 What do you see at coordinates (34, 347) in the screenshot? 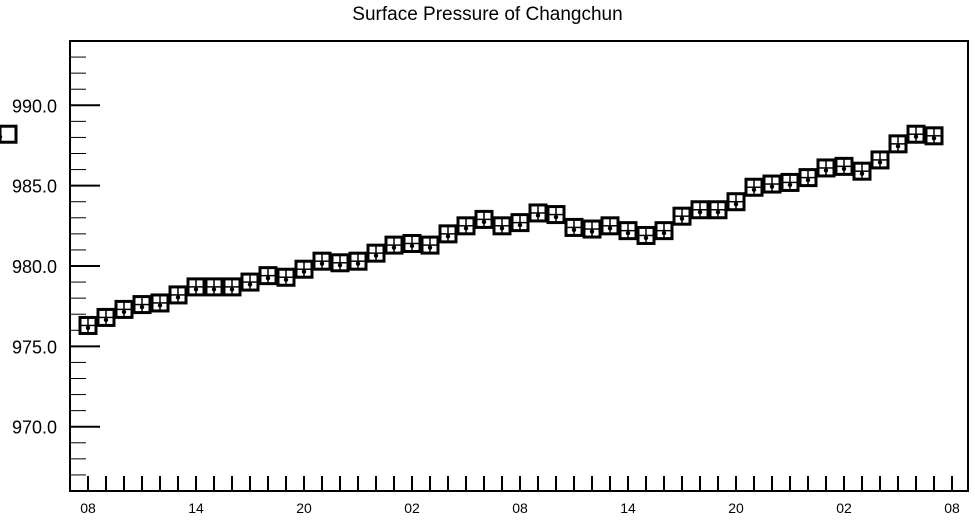
I see `y-tick-label: 975.0` at bounding box center [34, 347].